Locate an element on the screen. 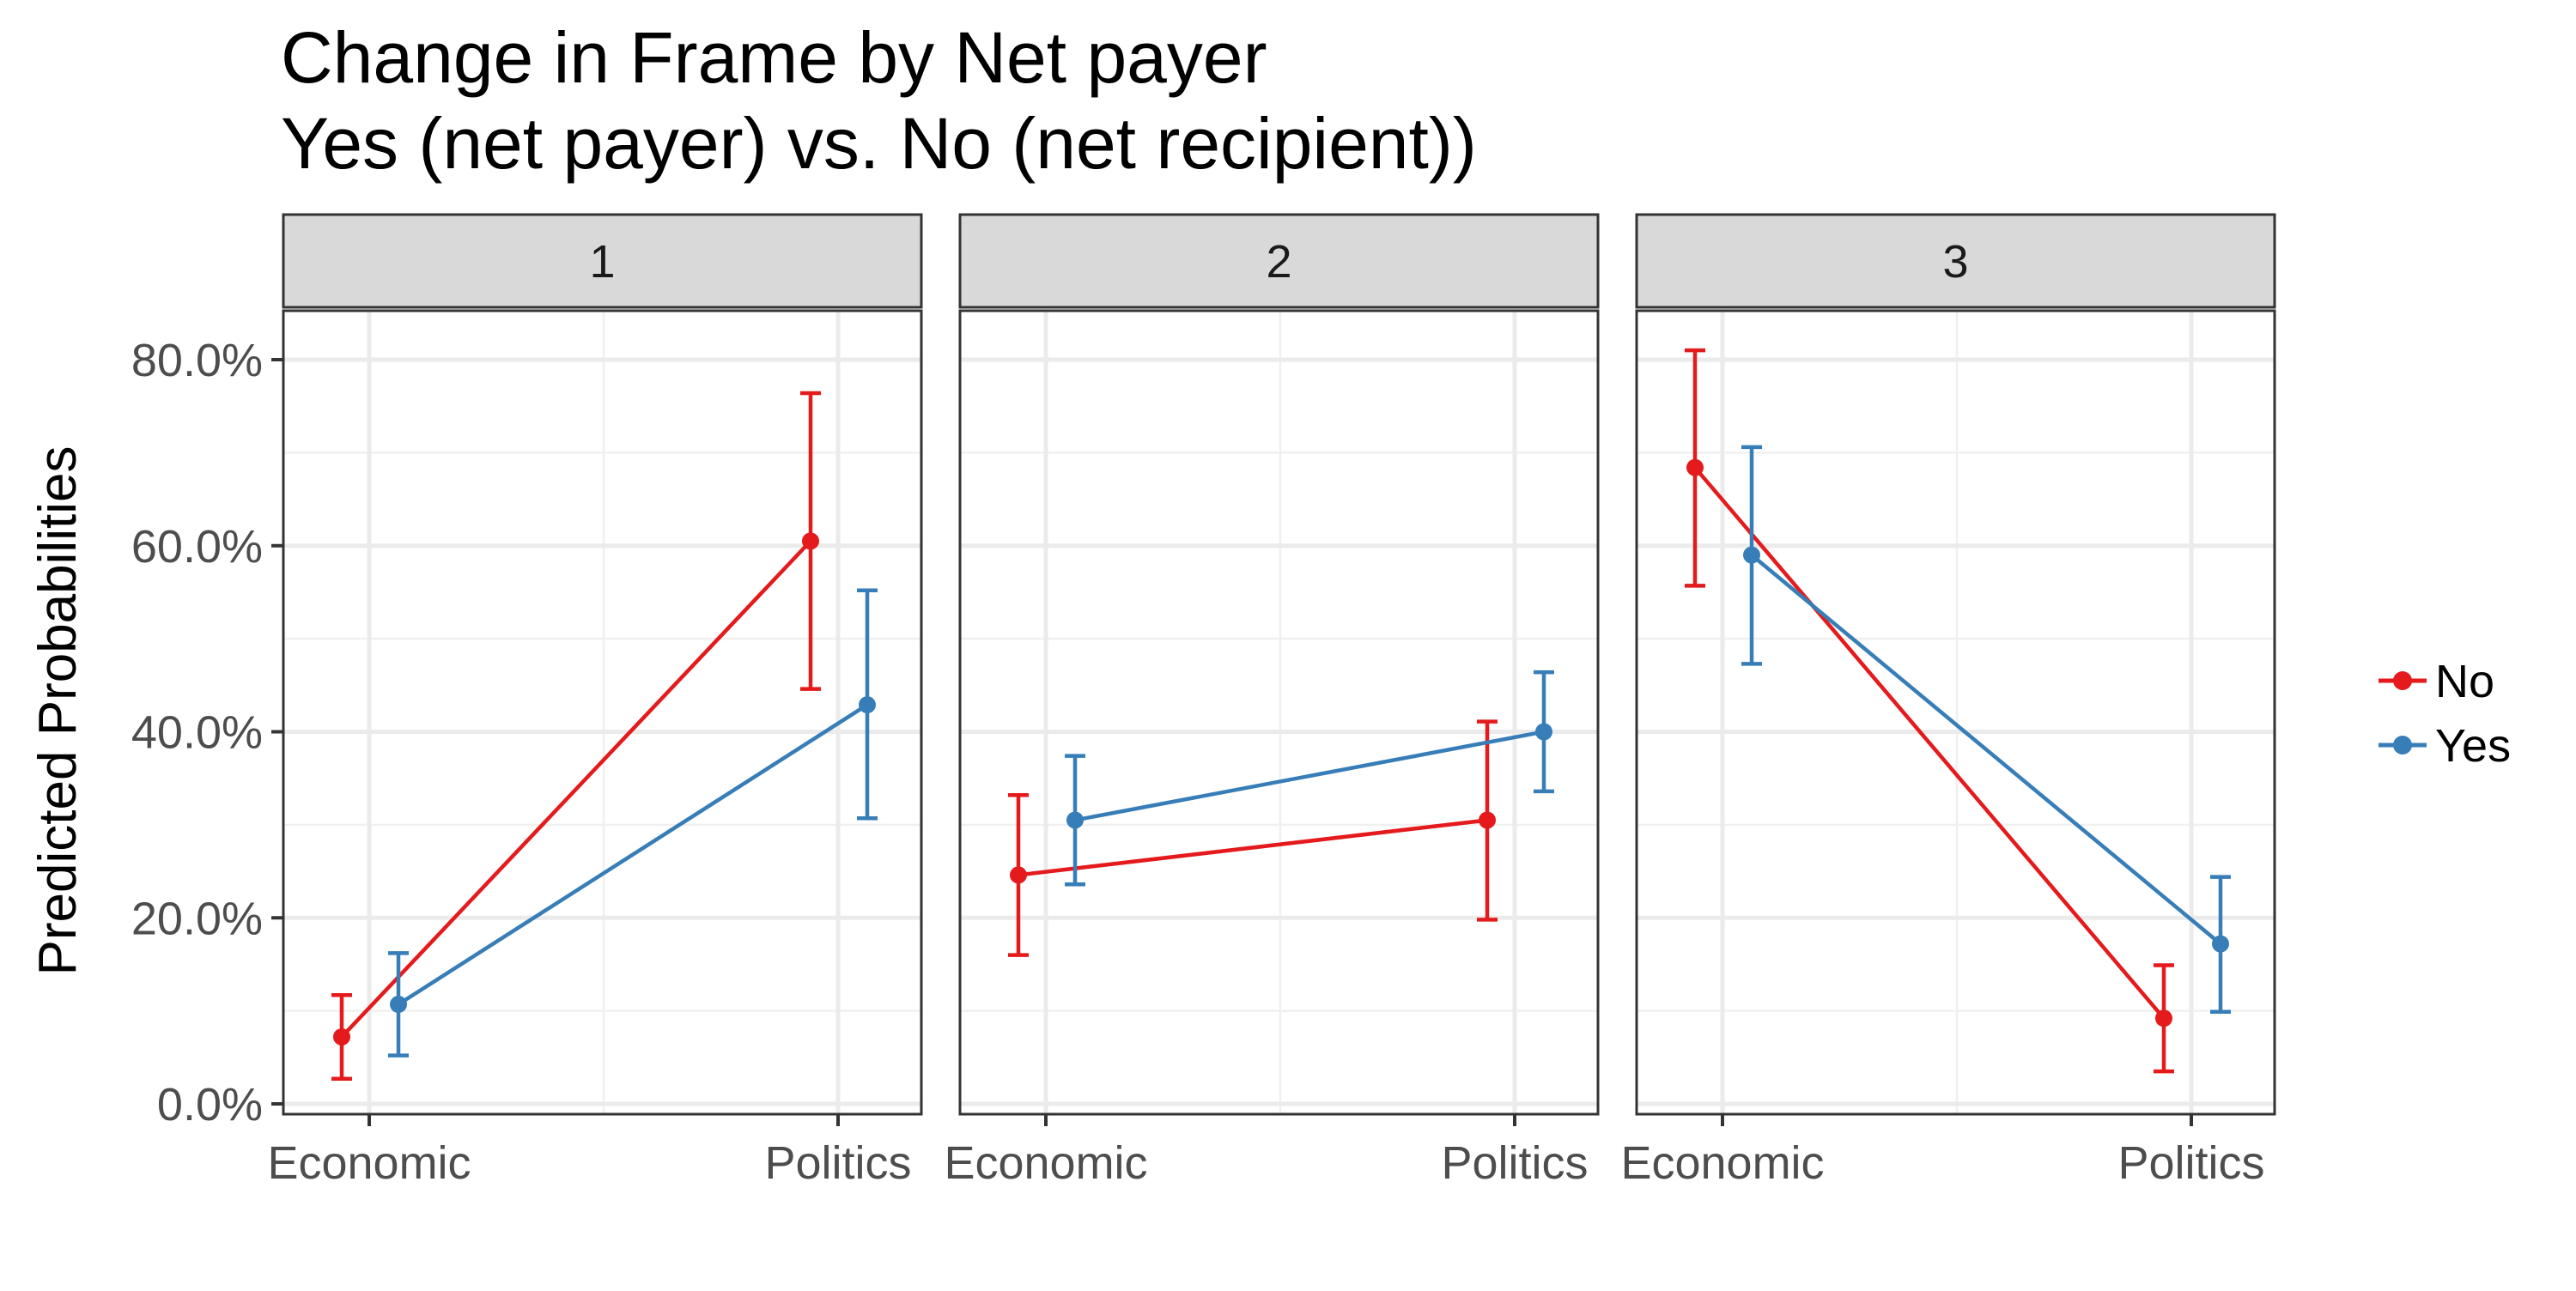 The width and height of the screenshot is (2576, 1291). y-tick-label: 60.0% is located at coordinates (197, 547).